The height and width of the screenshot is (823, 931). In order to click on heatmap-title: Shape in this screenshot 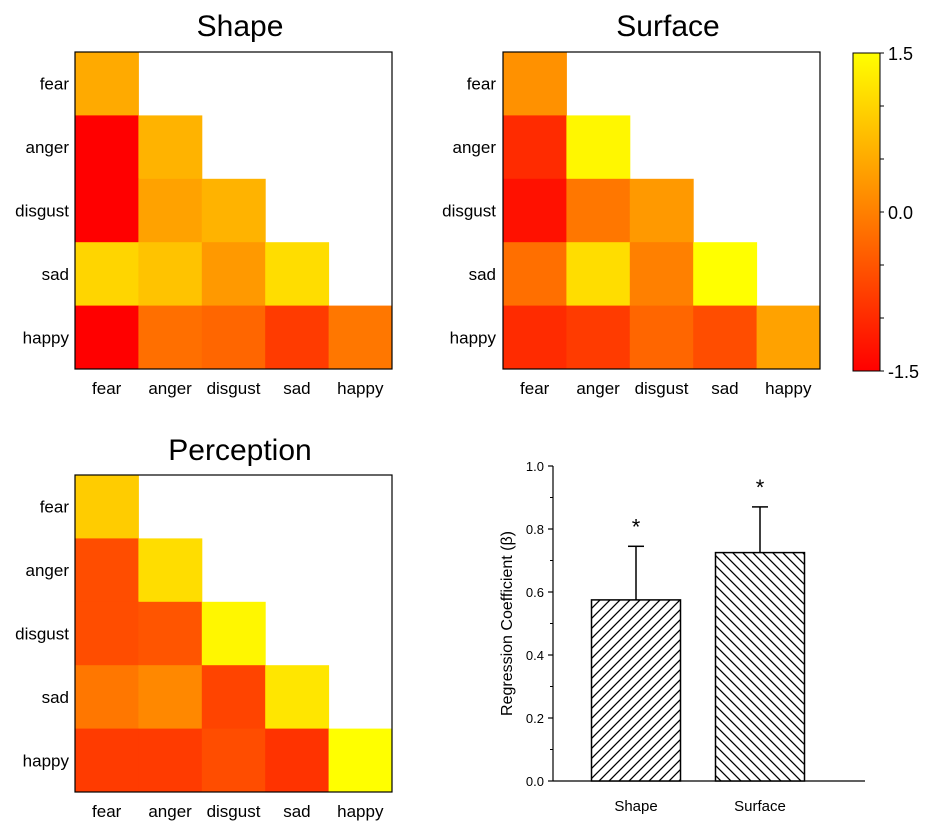, I will do `click(240, 26)`.